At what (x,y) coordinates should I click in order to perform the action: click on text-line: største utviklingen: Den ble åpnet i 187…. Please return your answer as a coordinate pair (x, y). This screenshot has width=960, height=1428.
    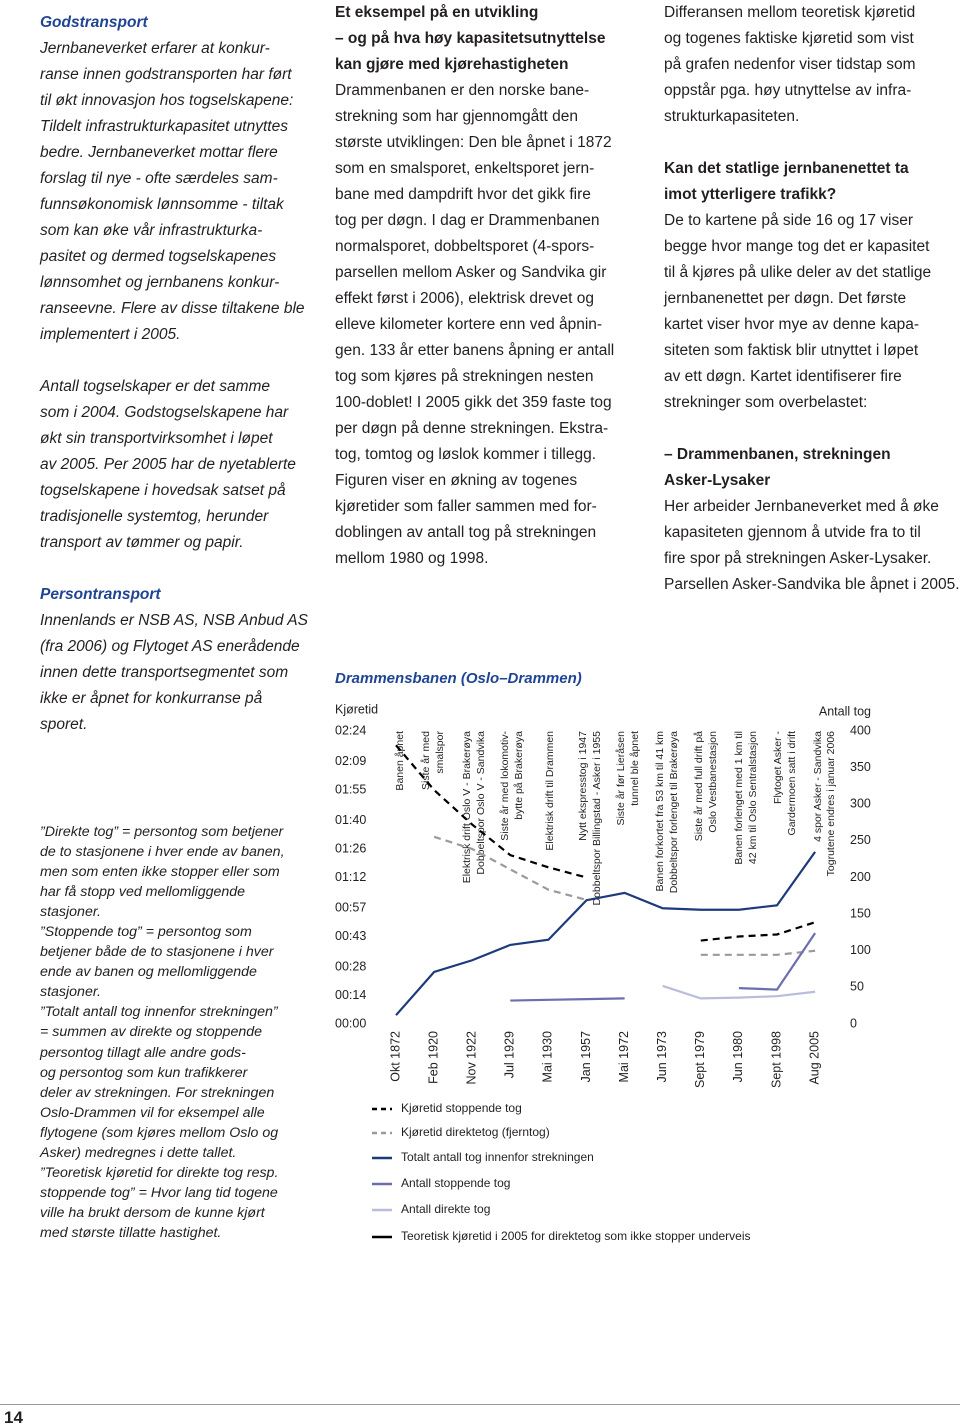
    Looking at the image, I should click on (473, 142).